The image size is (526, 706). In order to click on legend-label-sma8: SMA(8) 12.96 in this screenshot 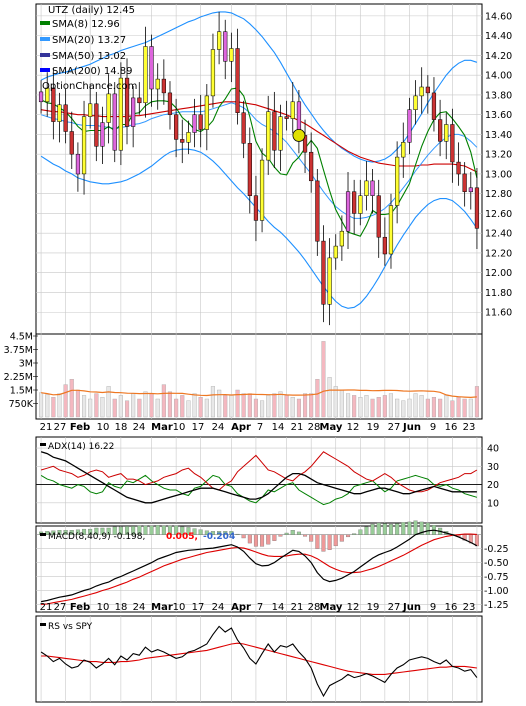, I will do `click(86, 24)`.